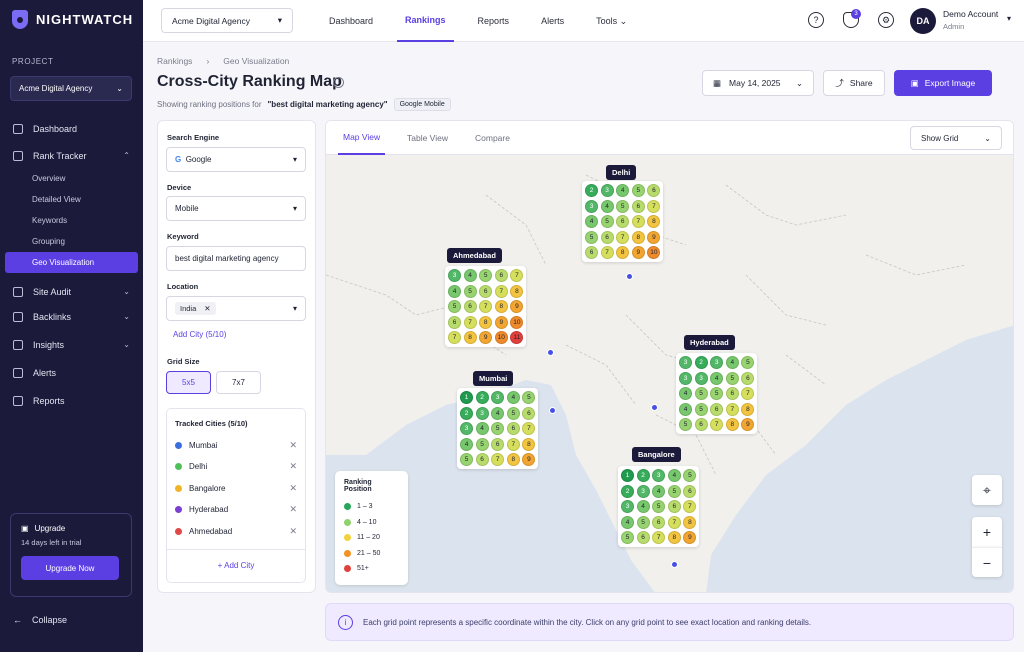  I want to click on app-logo: NIGHTWATCH, so click(72, 19).